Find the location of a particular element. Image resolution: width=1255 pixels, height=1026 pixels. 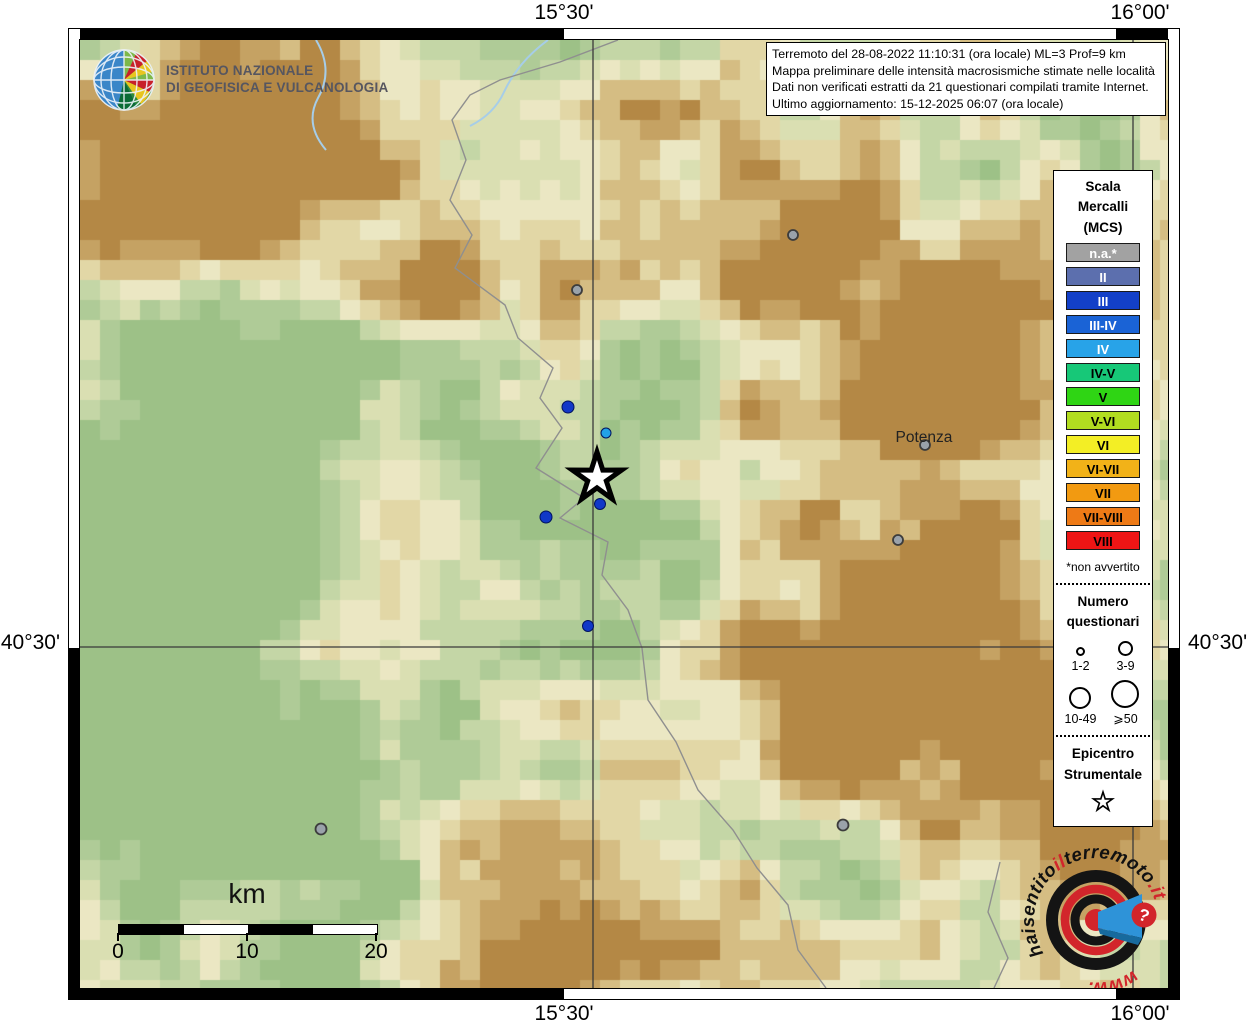

epicentro-title-line2: Strumentale is located at coordinates (1103, 774).